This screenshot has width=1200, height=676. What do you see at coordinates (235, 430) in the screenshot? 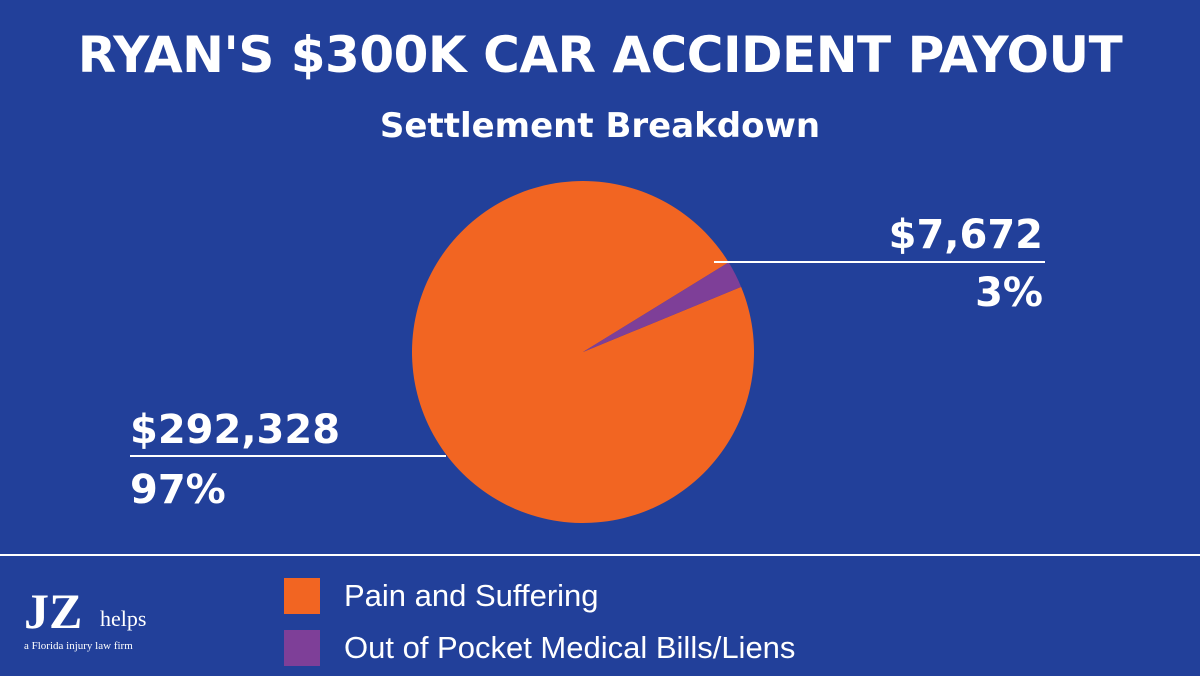
I see `slice-value-label-pain: $292,328` at bounding box center [235, 430].